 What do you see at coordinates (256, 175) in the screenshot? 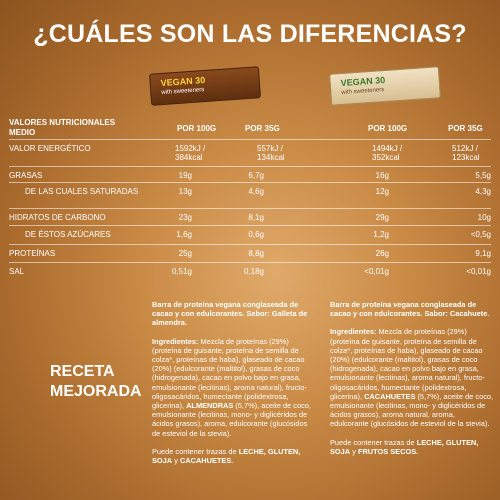
I see `row-value: 6,7g` at bounding box center [256, 175].